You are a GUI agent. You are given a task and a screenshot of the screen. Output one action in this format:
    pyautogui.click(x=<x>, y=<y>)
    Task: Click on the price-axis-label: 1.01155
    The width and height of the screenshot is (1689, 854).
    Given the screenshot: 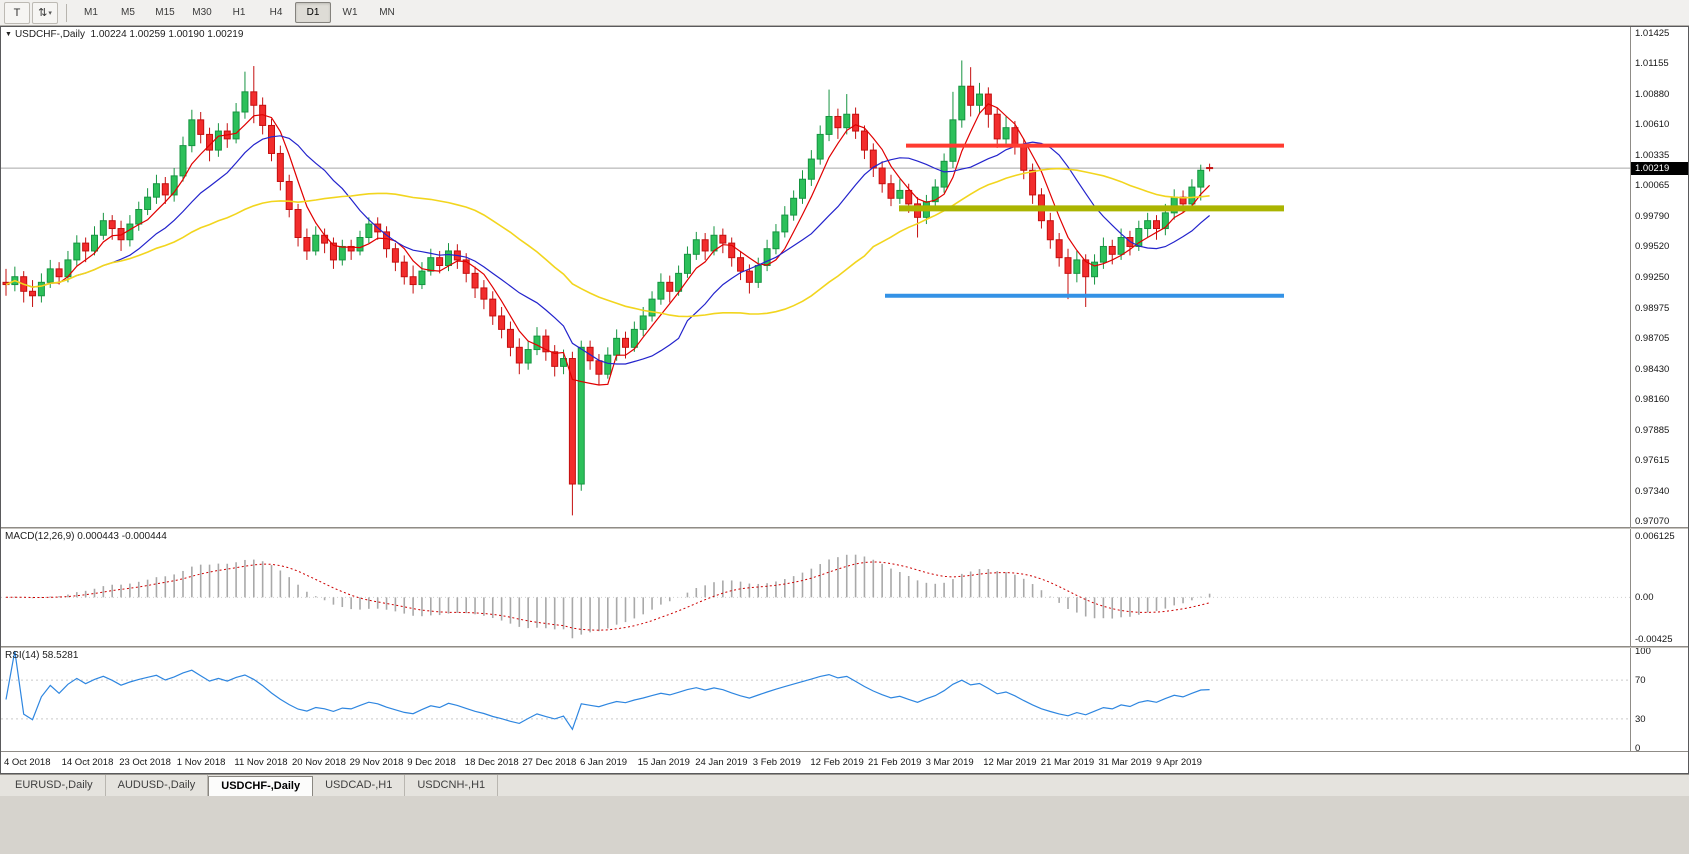 What is the action you would take?
    pyautogui.click(x=1652, y=64)
    